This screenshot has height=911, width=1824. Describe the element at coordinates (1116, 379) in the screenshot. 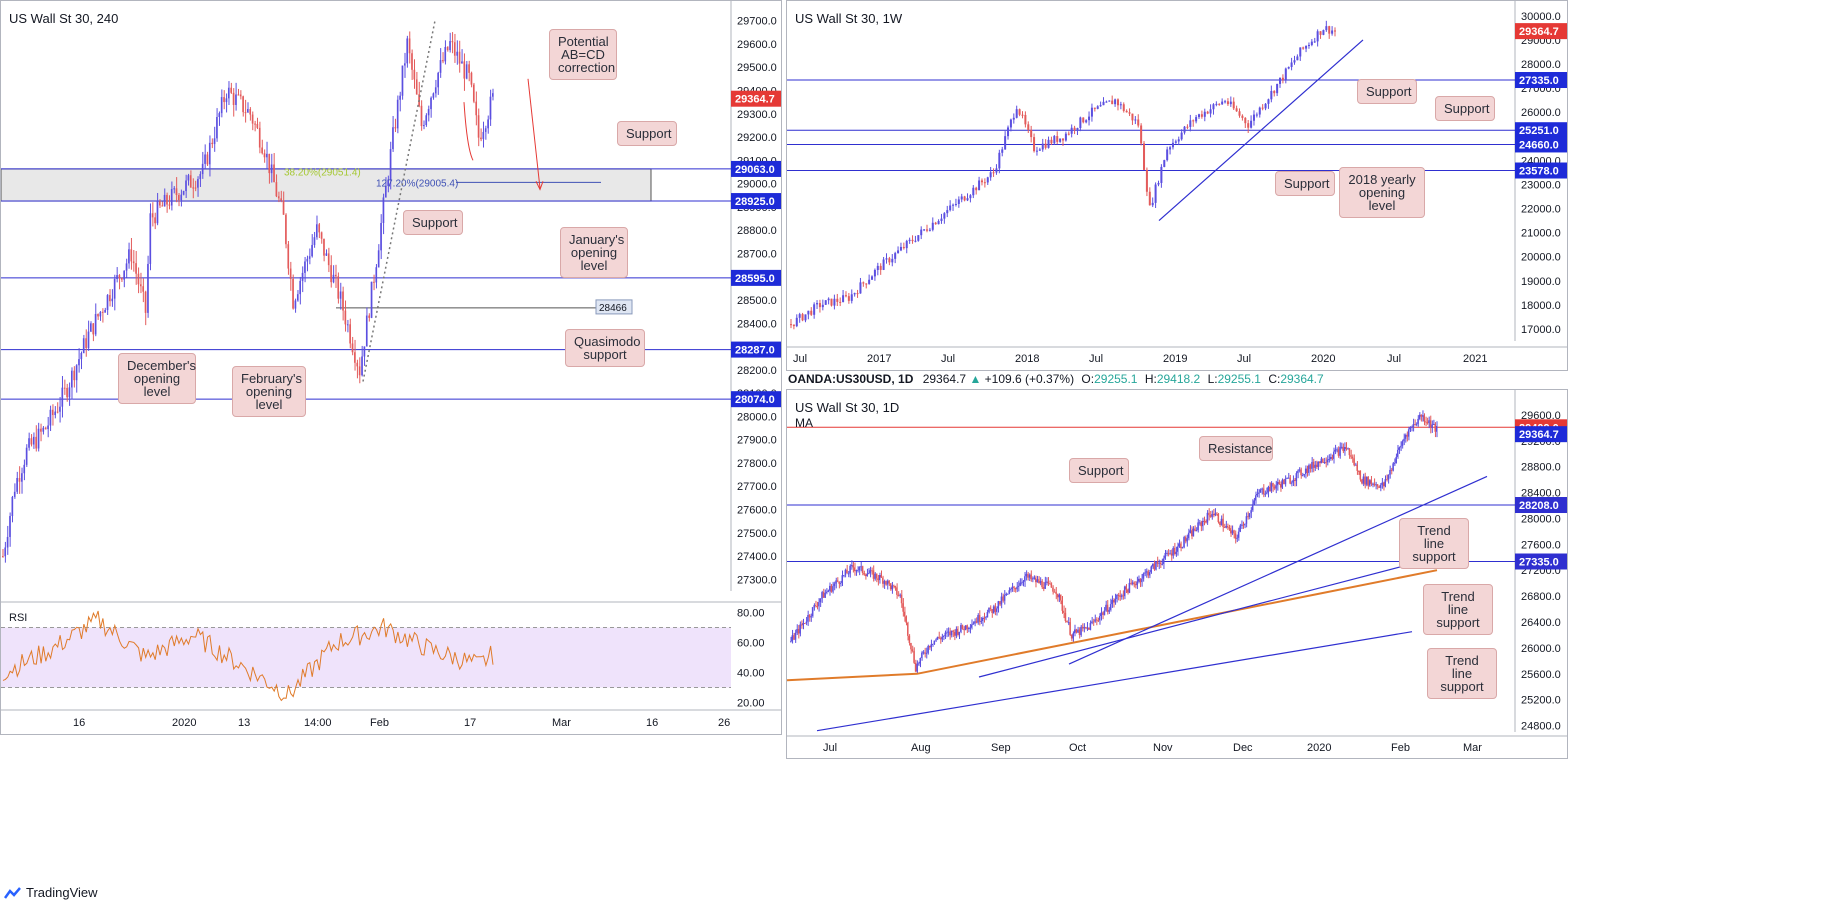

I see `open-value: 29255.1` at that location.